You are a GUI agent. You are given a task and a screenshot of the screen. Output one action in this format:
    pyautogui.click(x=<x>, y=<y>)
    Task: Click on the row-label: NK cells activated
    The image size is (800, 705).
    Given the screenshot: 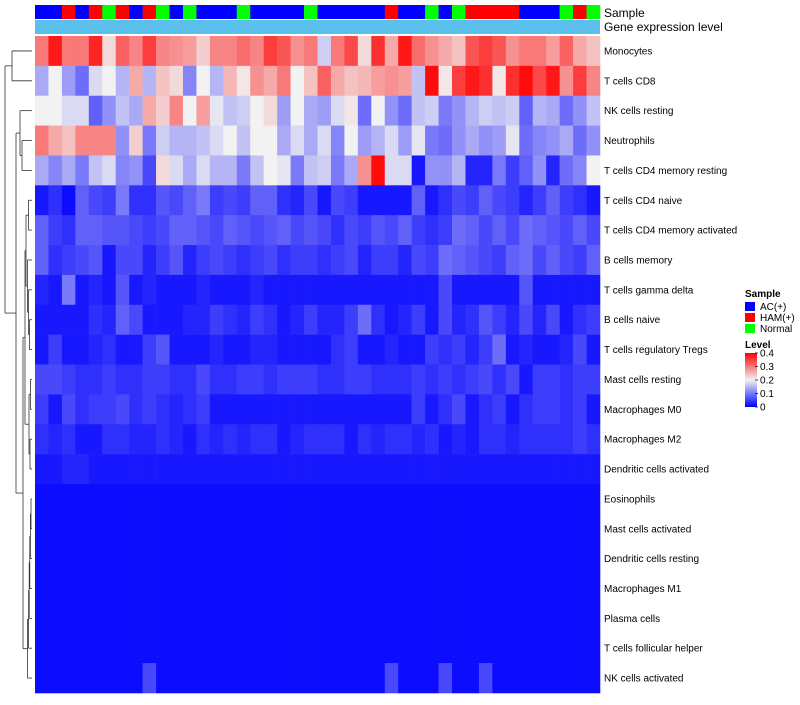 What is the action you would take?
    pyautogui.click(x=643, y=679)
    